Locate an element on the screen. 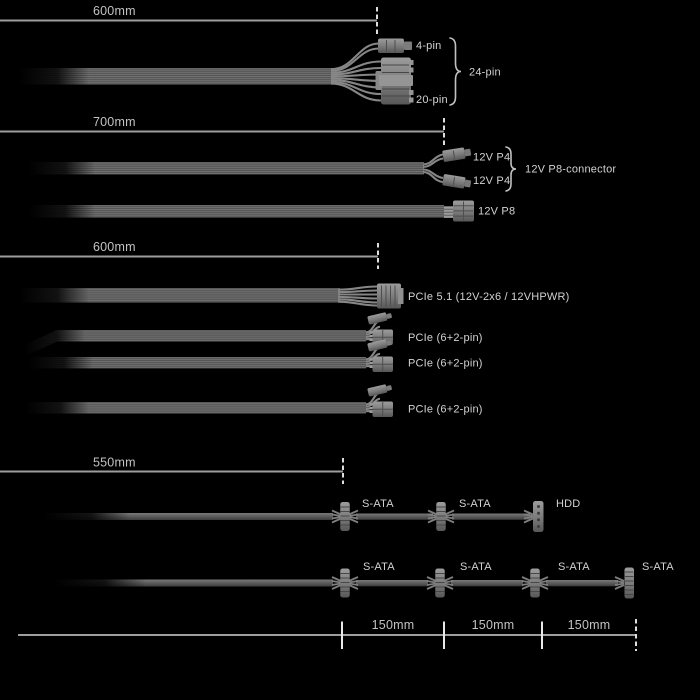 This screenshot has height=700, width=700. chain2-cable-seg2 is located at coordinates (487, 583).